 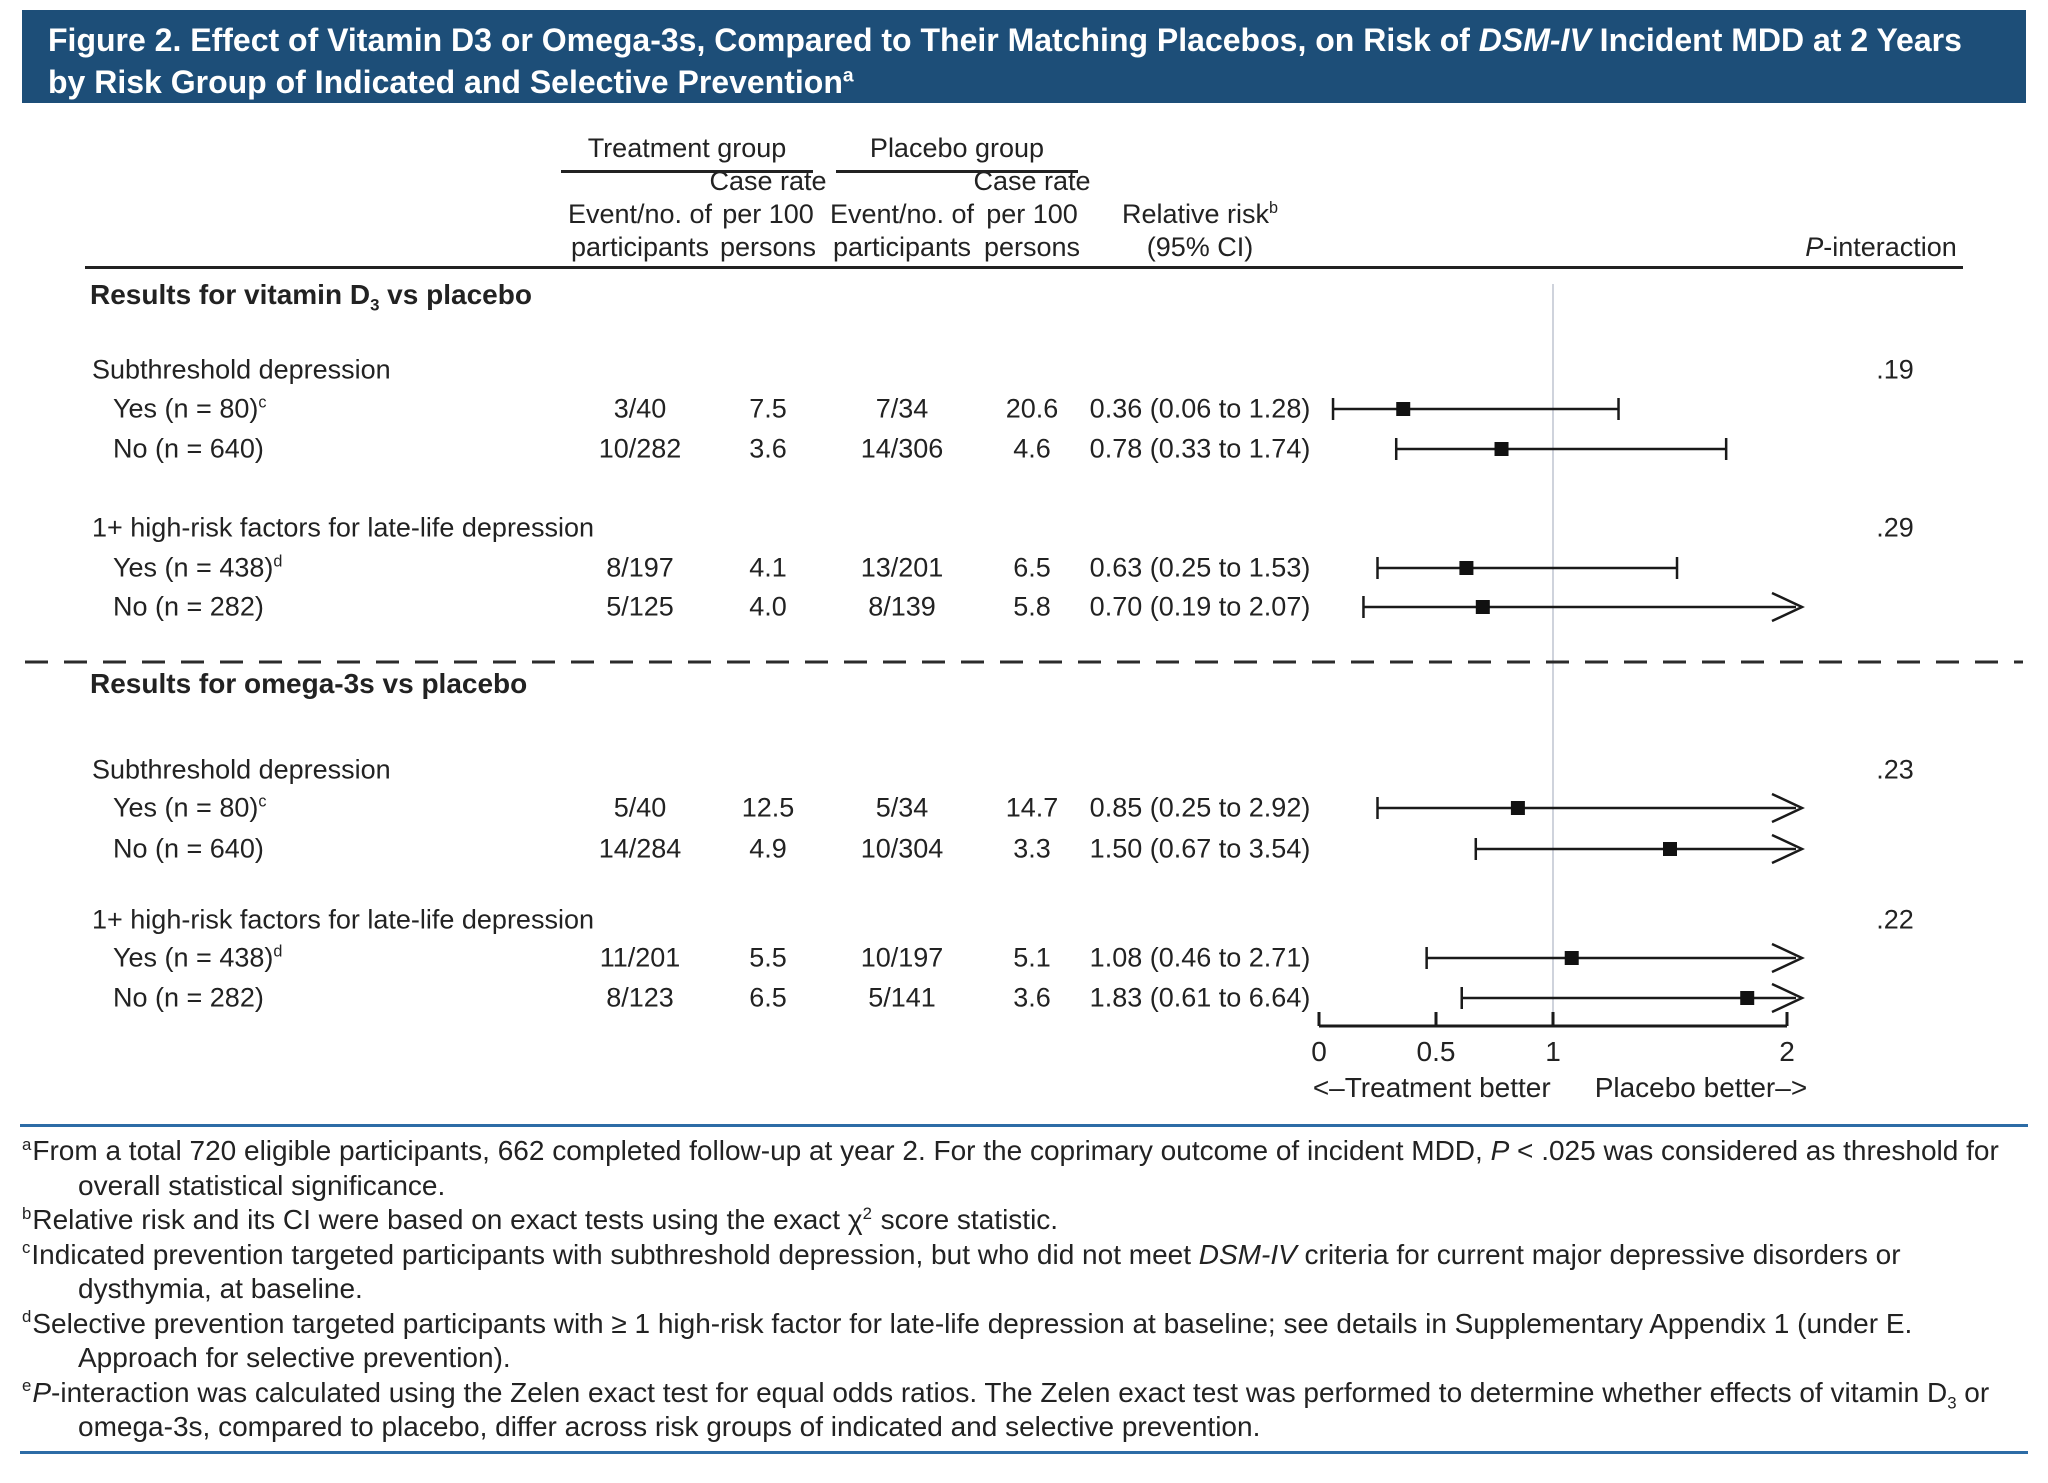 What do you see at coordinates (957, 171) in the screenshot?
I see `placebo-group-underline` at bounding box center [957, 171].